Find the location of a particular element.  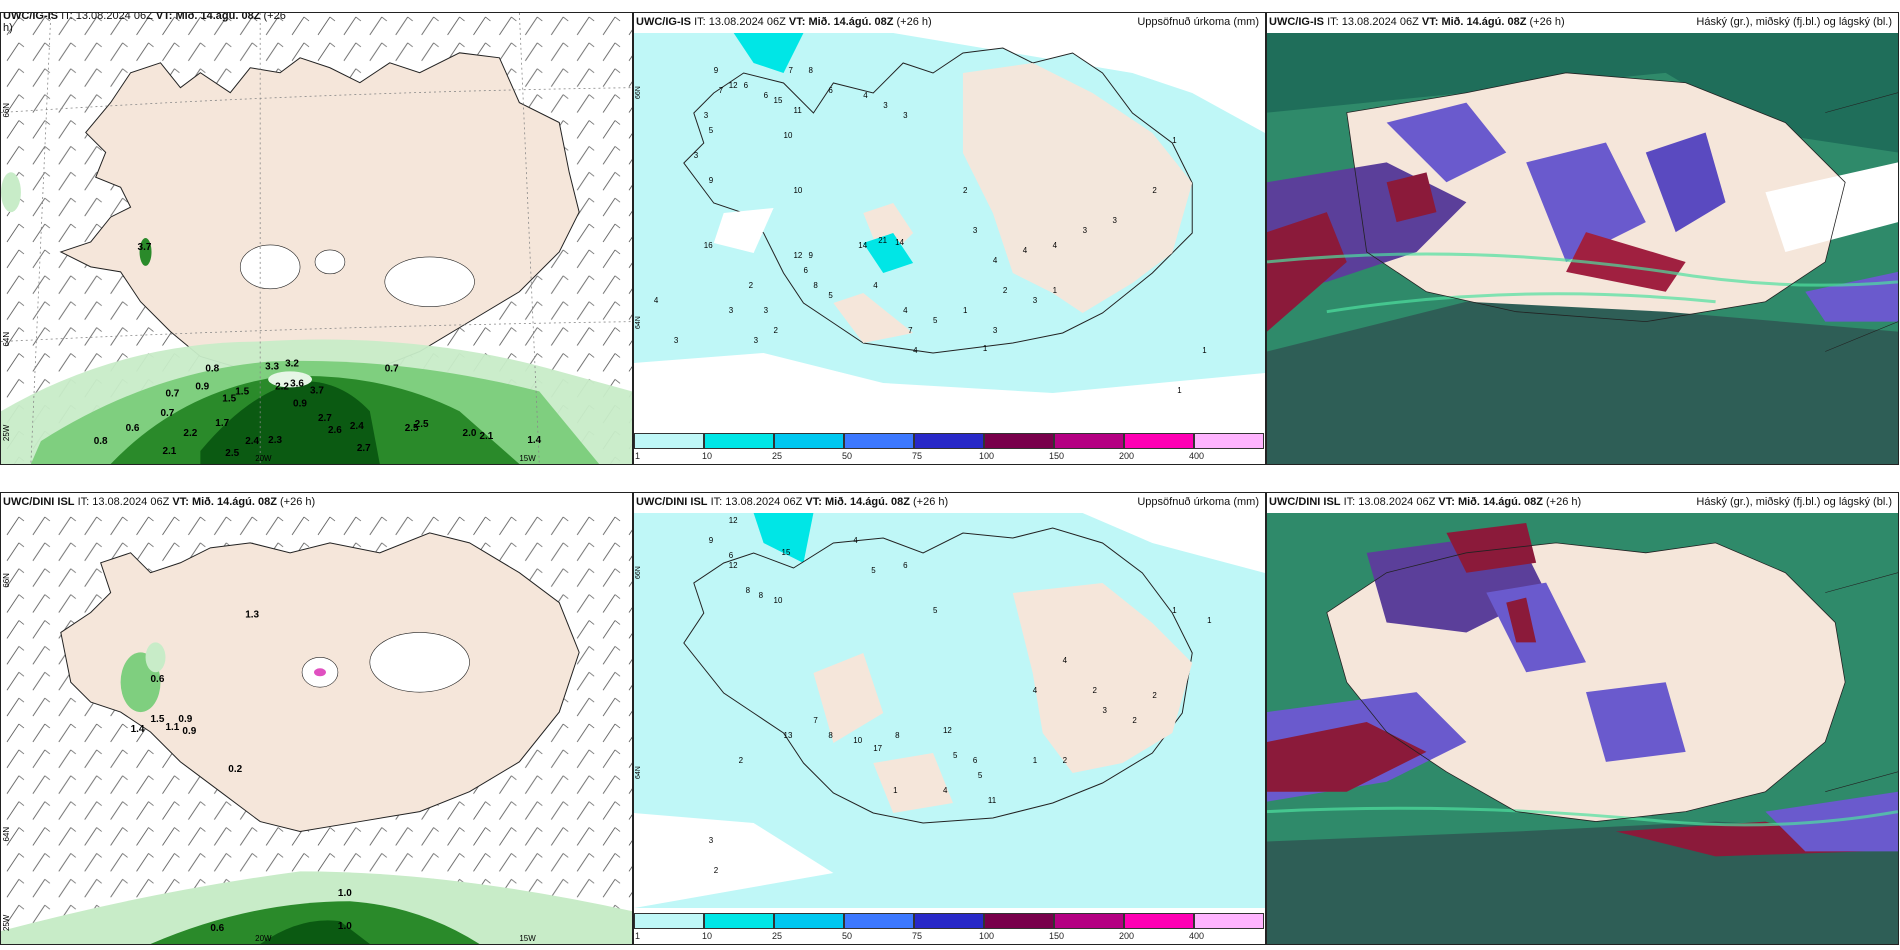

svg-text: 2.5 is located at coordinates (422, 424).